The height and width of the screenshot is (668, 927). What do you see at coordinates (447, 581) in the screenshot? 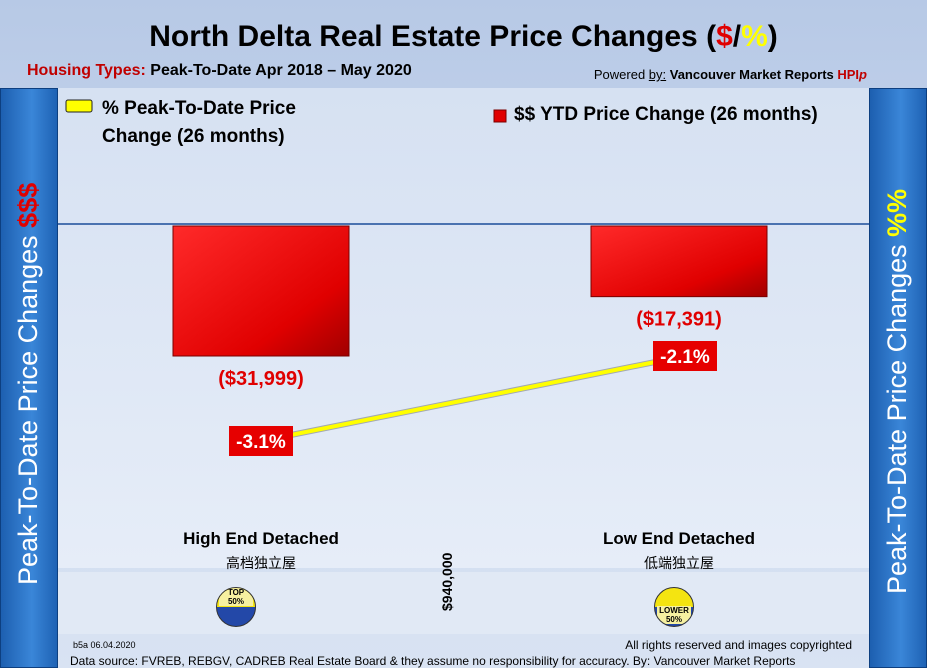
I see `price-divider-label: $940,000` at bounding box center [447, 581].